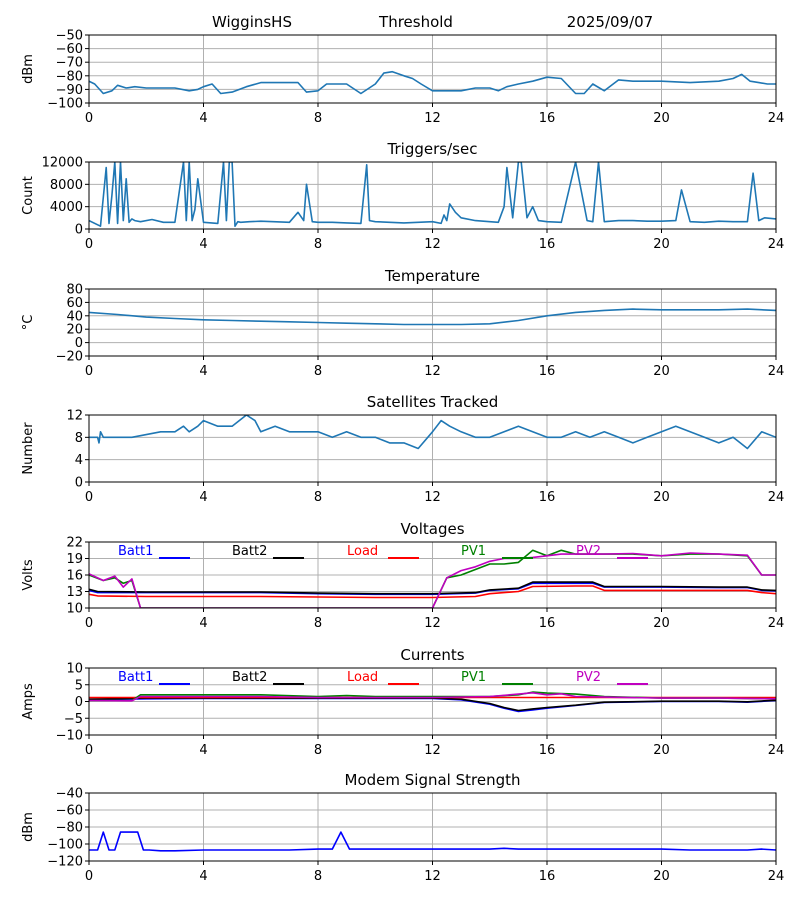  Describe the element at coordinates (433, 780) in the screenshot. I see `chart-title: Modem Signal Strength` at that location.